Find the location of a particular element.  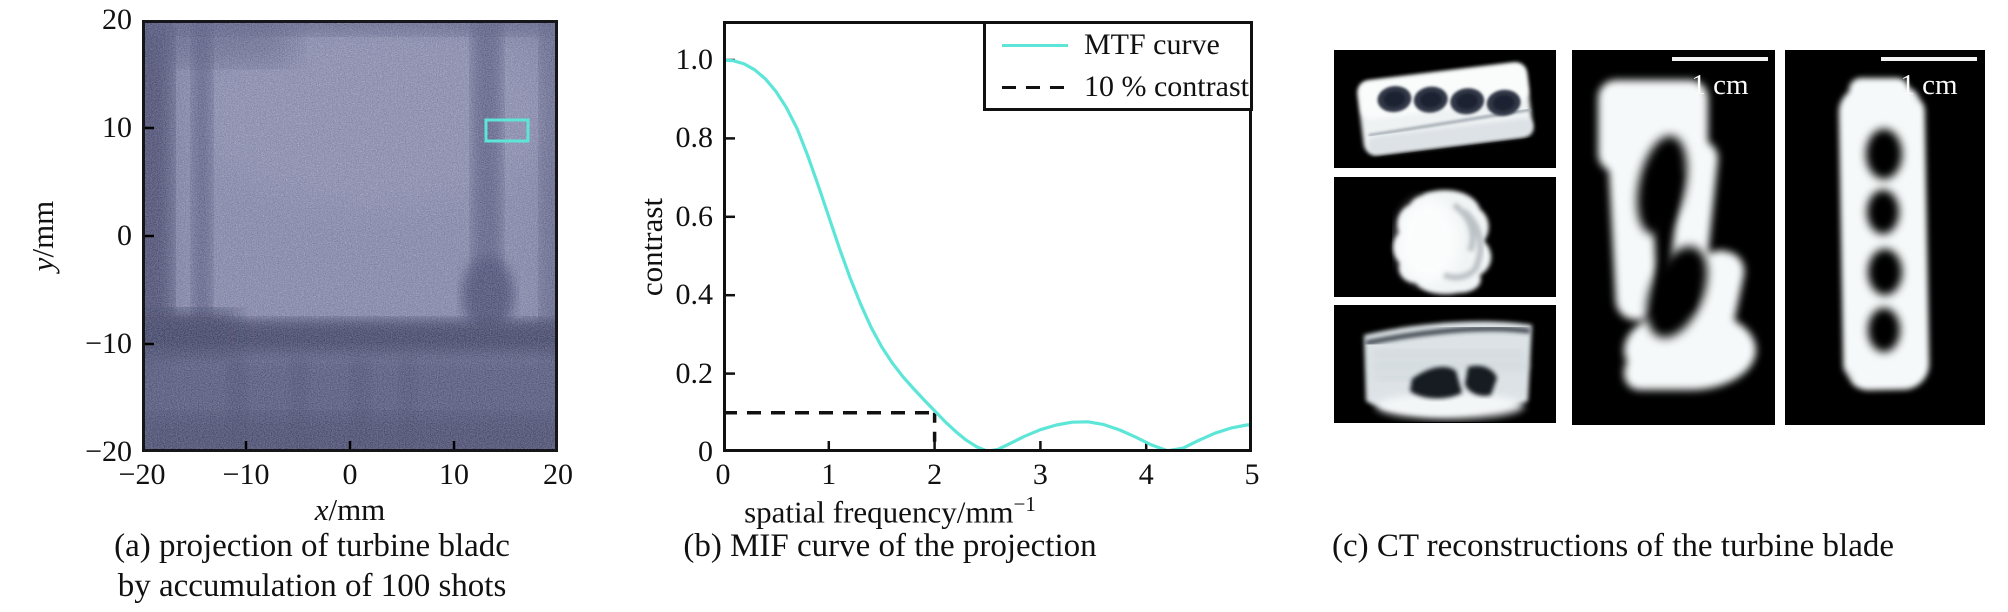

ct-render-block-with-holes is located at coordinates (1445, 109).